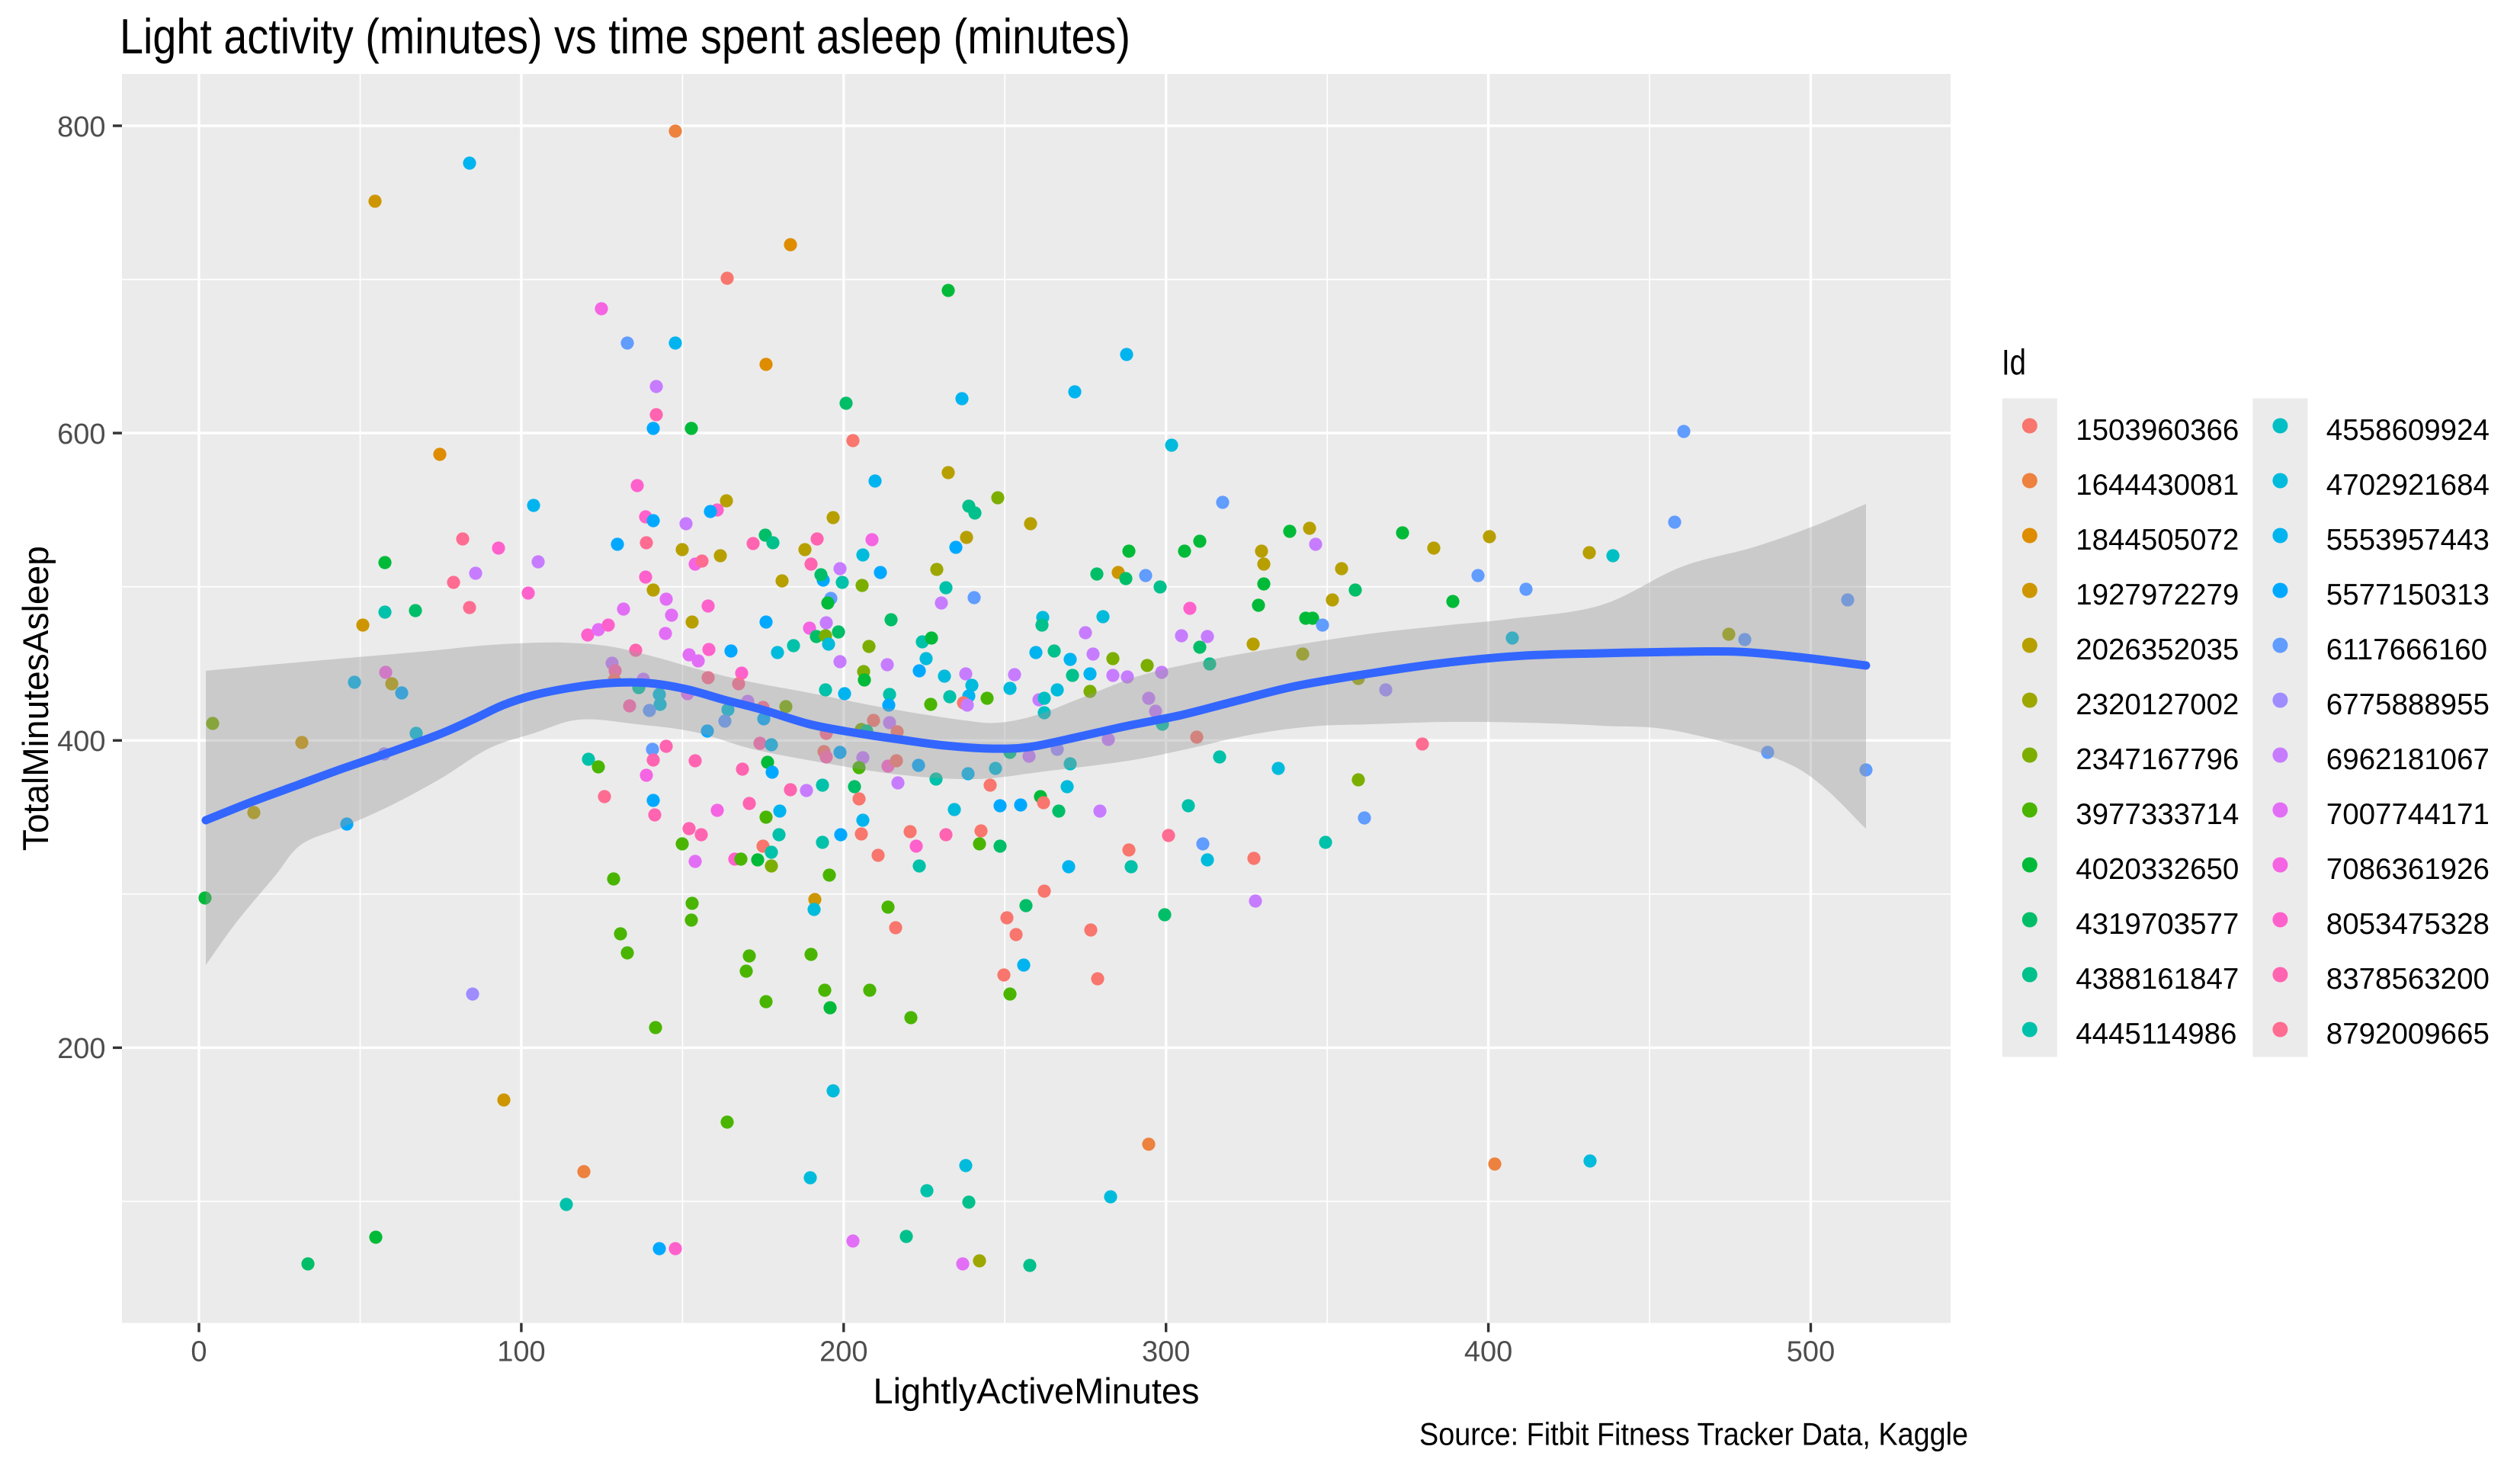 This screenshot has width=2520, height=1472. I want to click on svg-text: 1644430081, so click(2157, 485).